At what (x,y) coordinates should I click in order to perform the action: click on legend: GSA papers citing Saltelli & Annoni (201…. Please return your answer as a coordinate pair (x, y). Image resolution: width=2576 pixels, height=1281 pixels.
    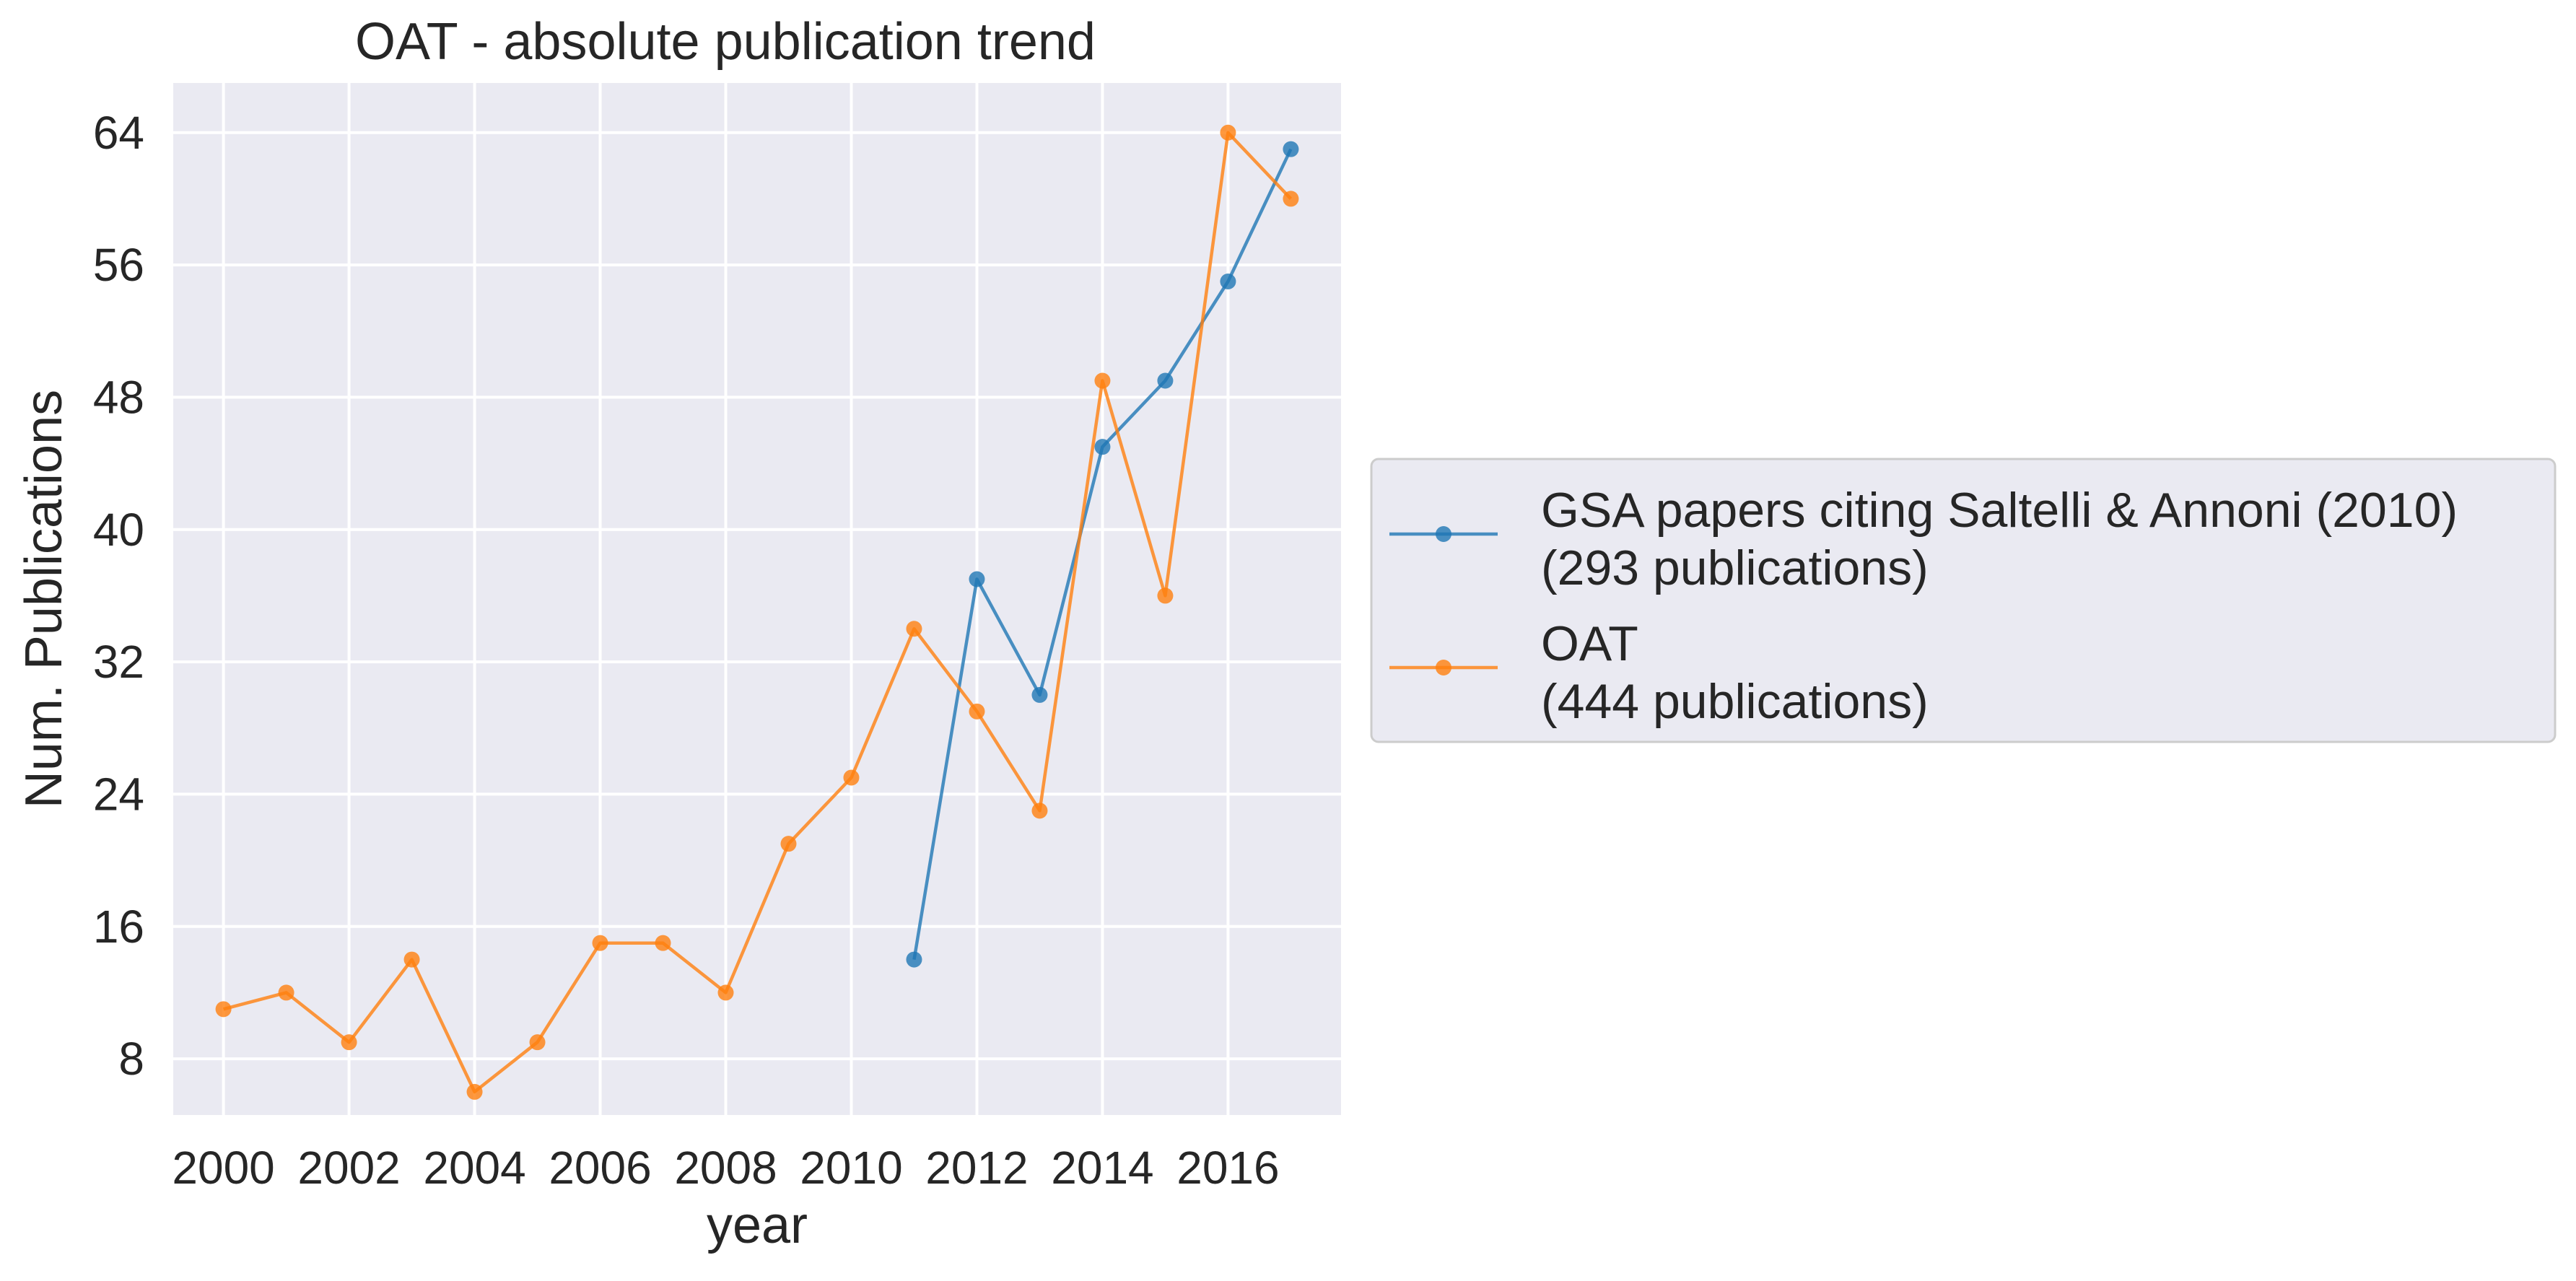
    Looking at the image, I should click on (1963, 600).